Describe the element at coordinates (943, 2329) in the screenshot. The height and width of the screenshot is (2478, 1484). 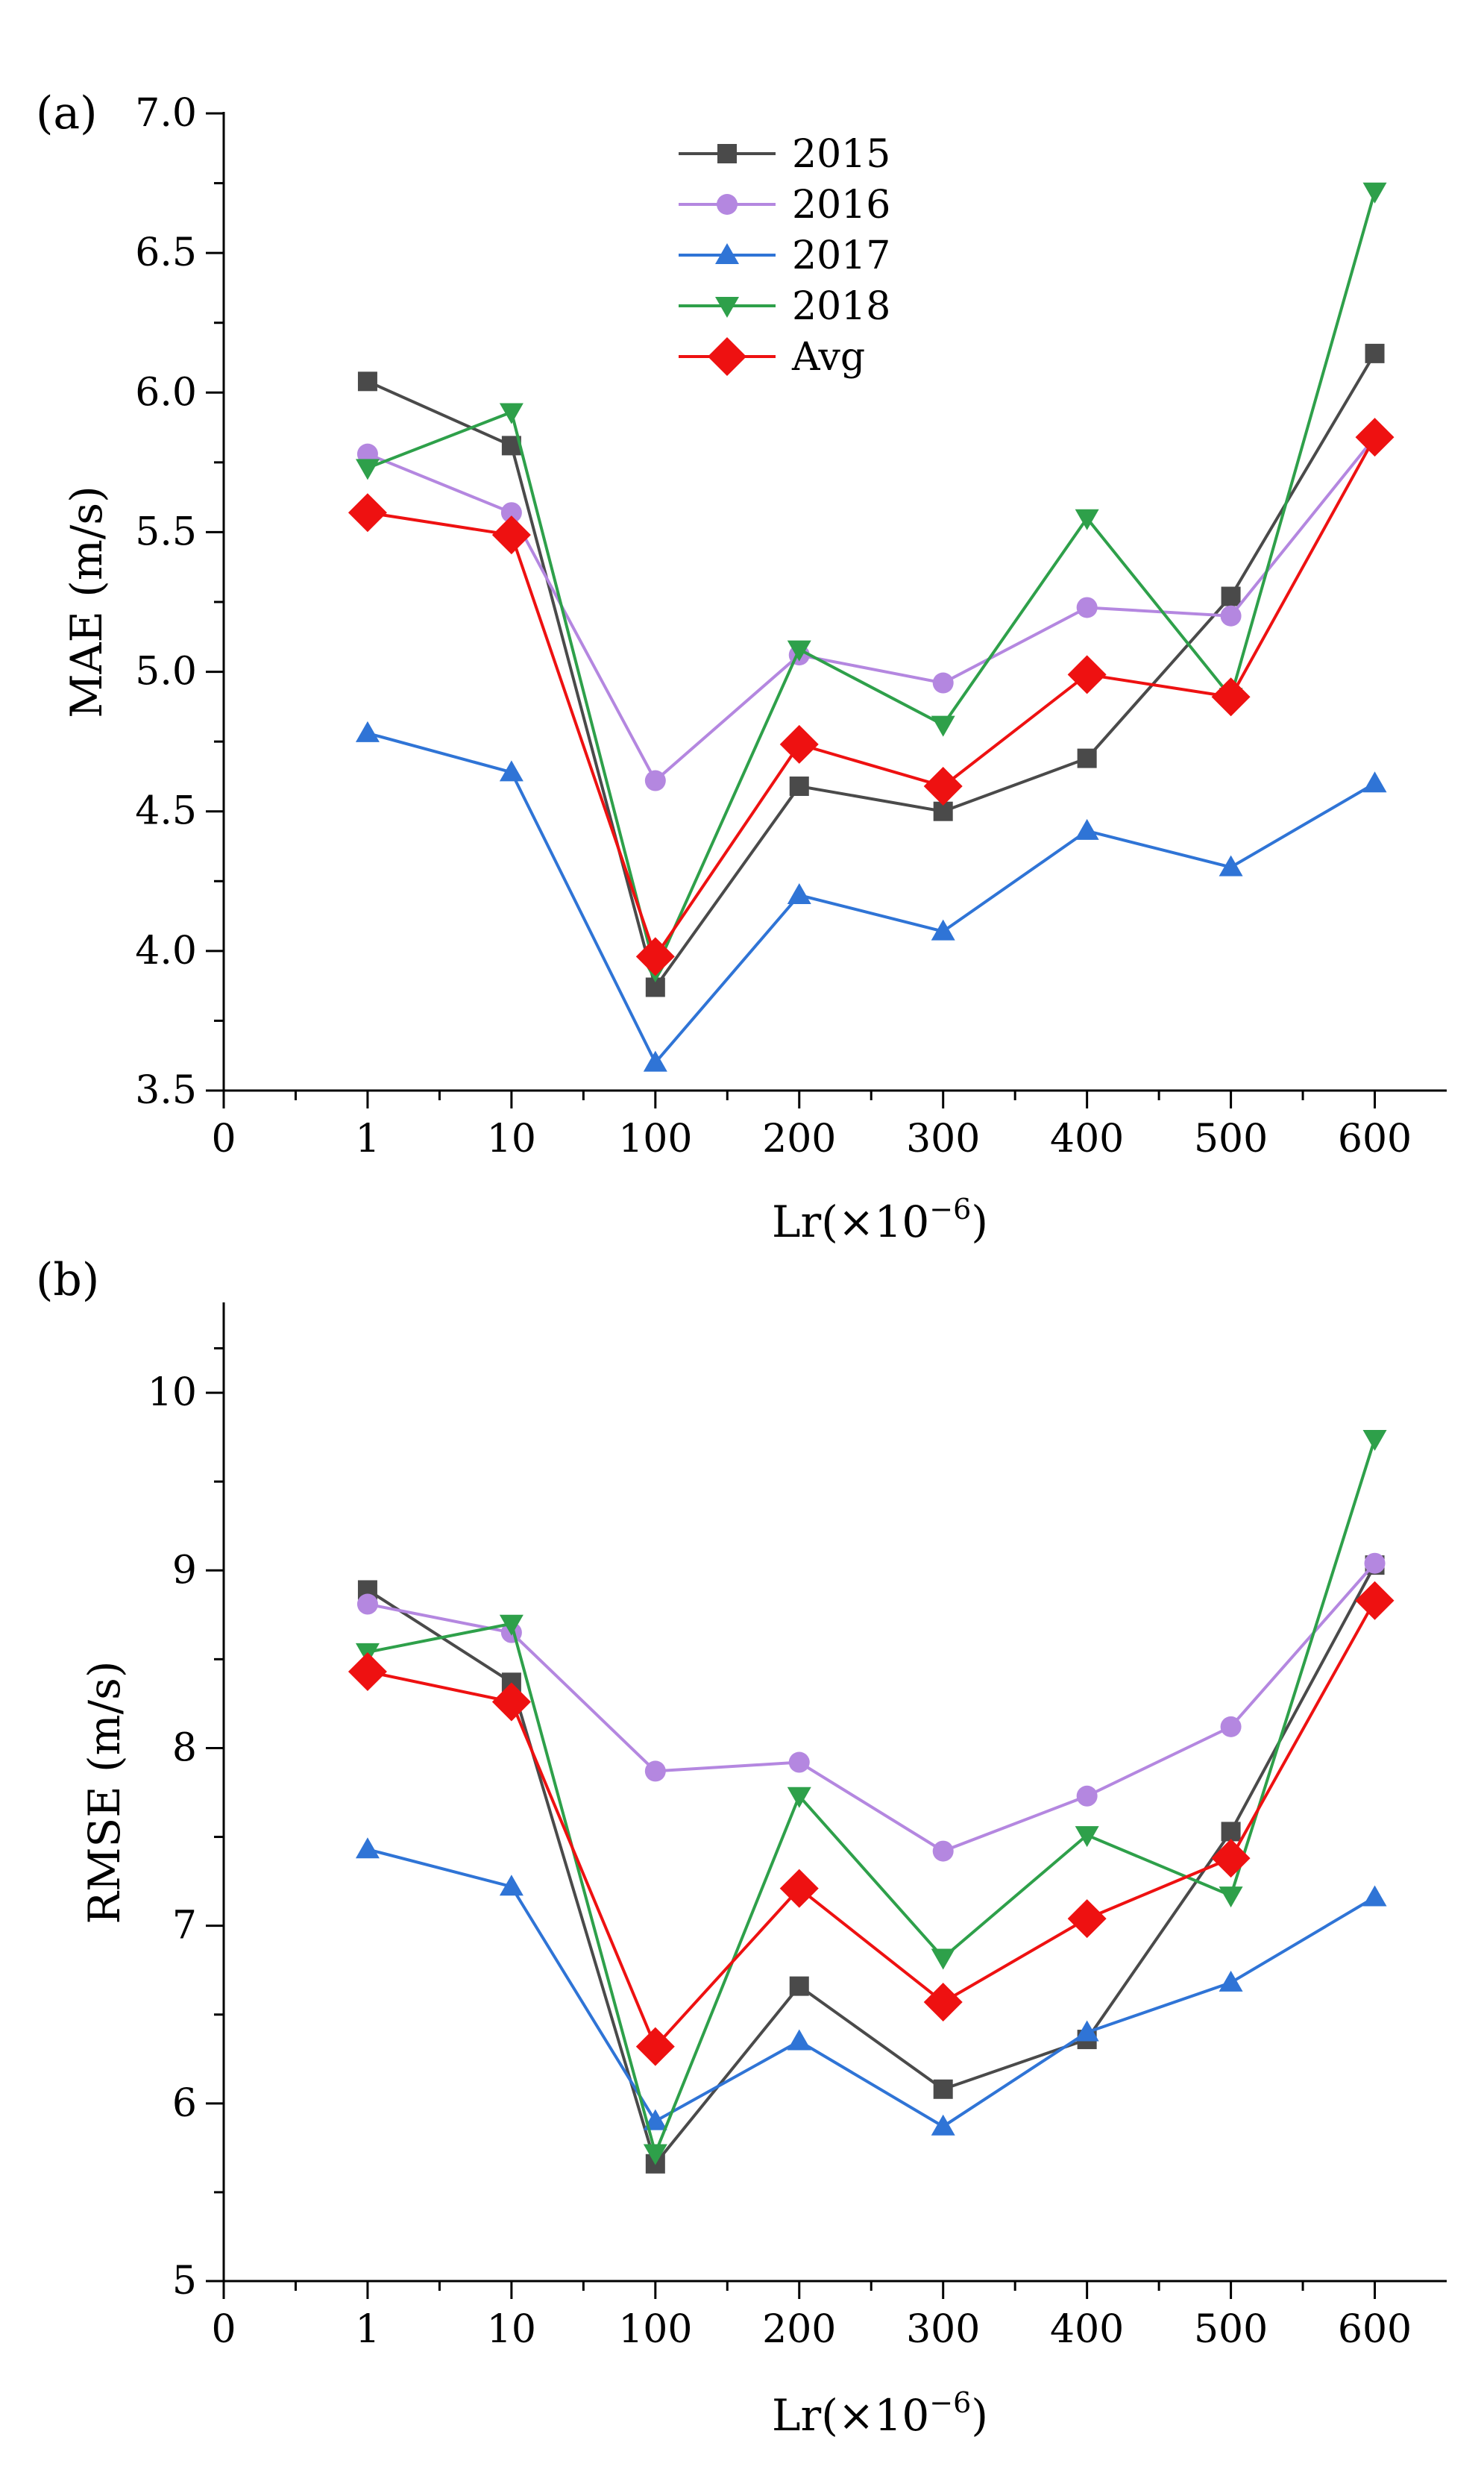
I see `x-tick-label: 300` at that location.